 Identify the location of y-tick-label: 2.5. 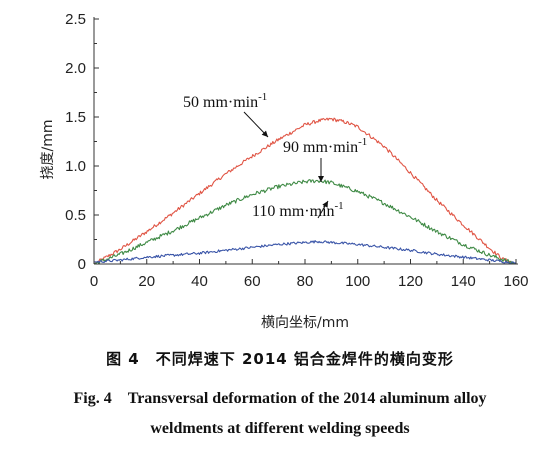
(75, 19).